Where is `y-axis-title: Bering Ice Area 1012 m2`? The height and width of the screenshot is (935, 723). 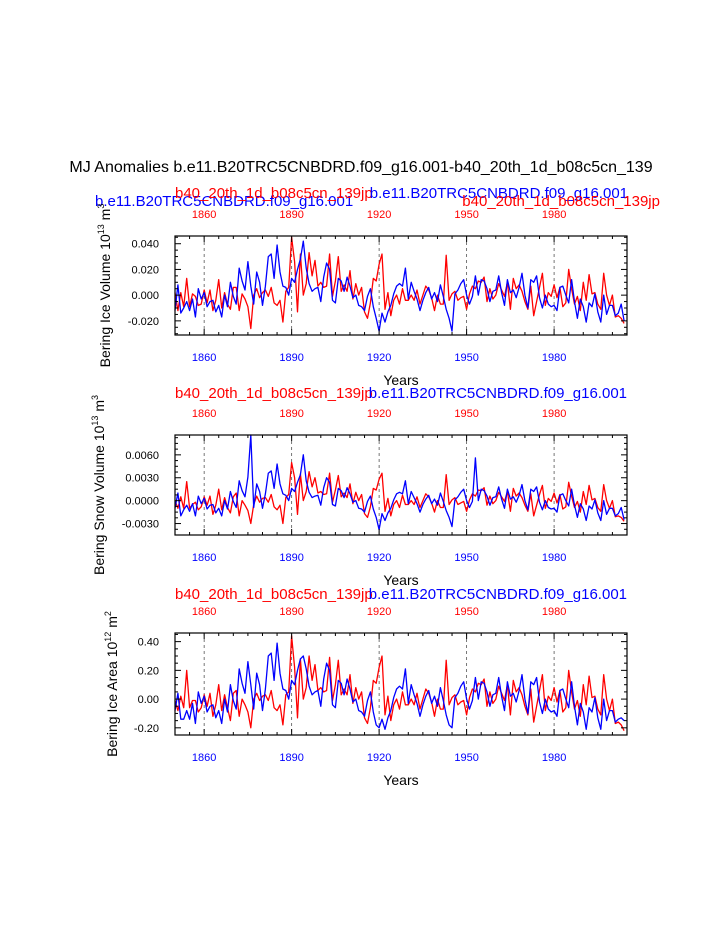 y-axis-title: Bering Ice Area 1012 m2 is located at coordinates (111, 684).